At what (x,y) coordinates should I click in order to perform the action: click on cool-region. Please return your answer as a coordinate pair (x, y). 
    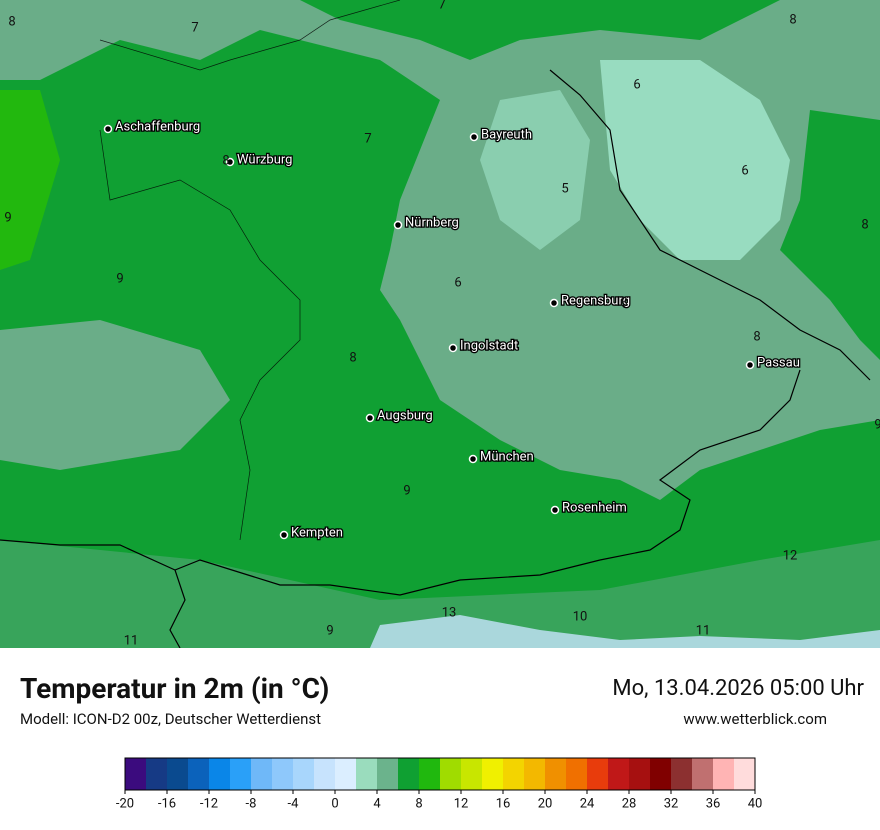
    Looking at the image, I should click on (115, 395).